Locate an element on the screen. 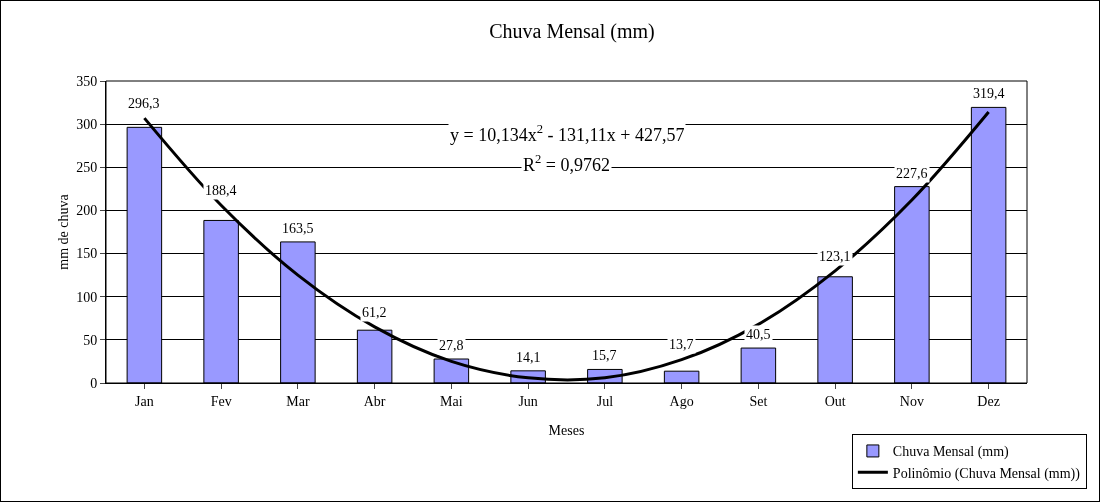 The height and width of the screenshot is (502, 1100). y-tick-label: 0 is located at coordinates (94, 383).